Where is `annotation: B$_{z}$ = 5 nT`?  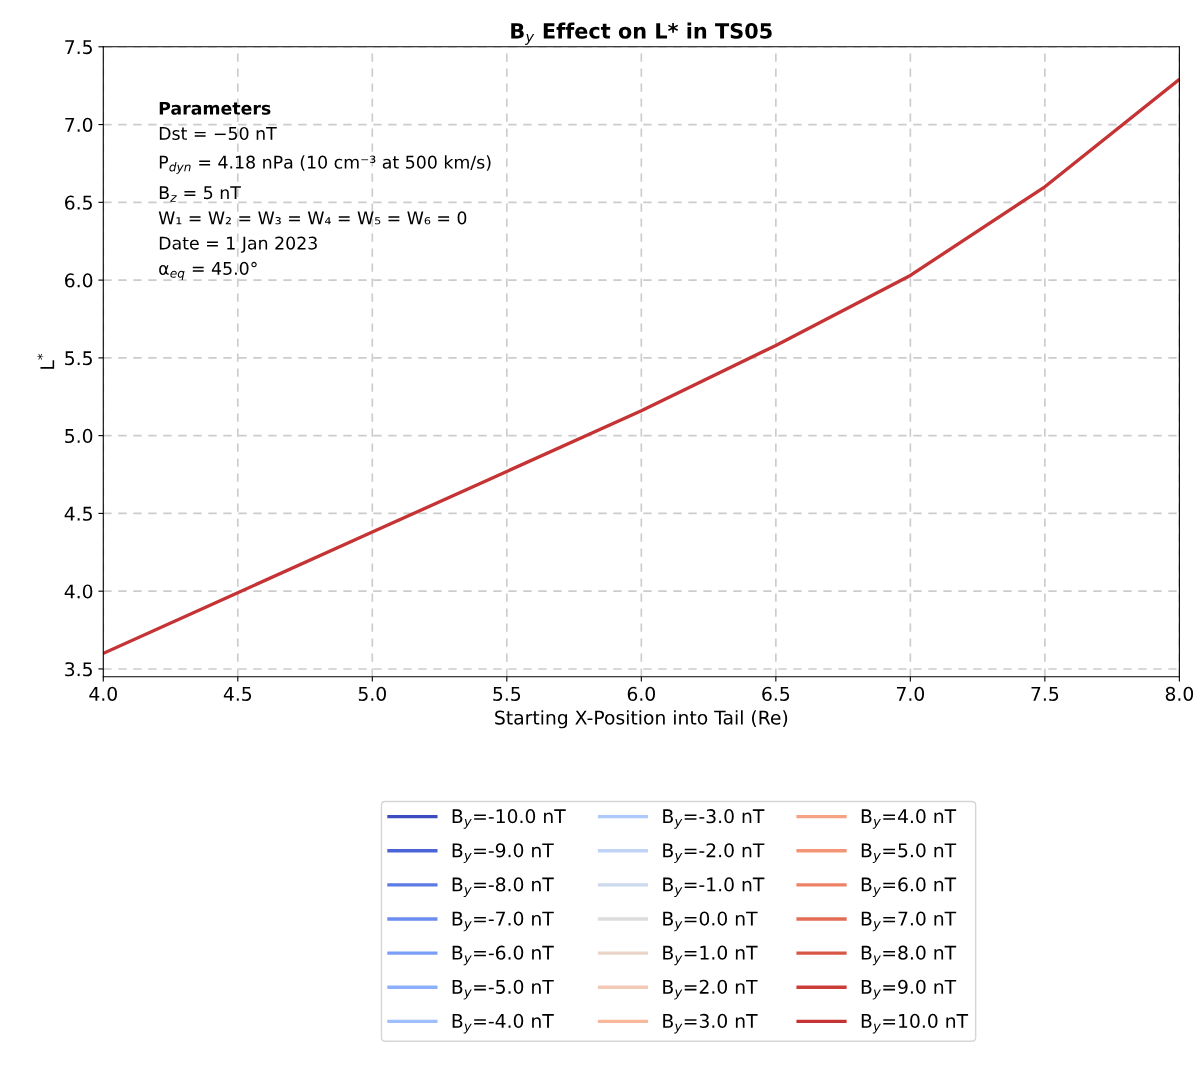
annotation: B$_{z}$ = 5 nT is located at coordinates (200, 194).